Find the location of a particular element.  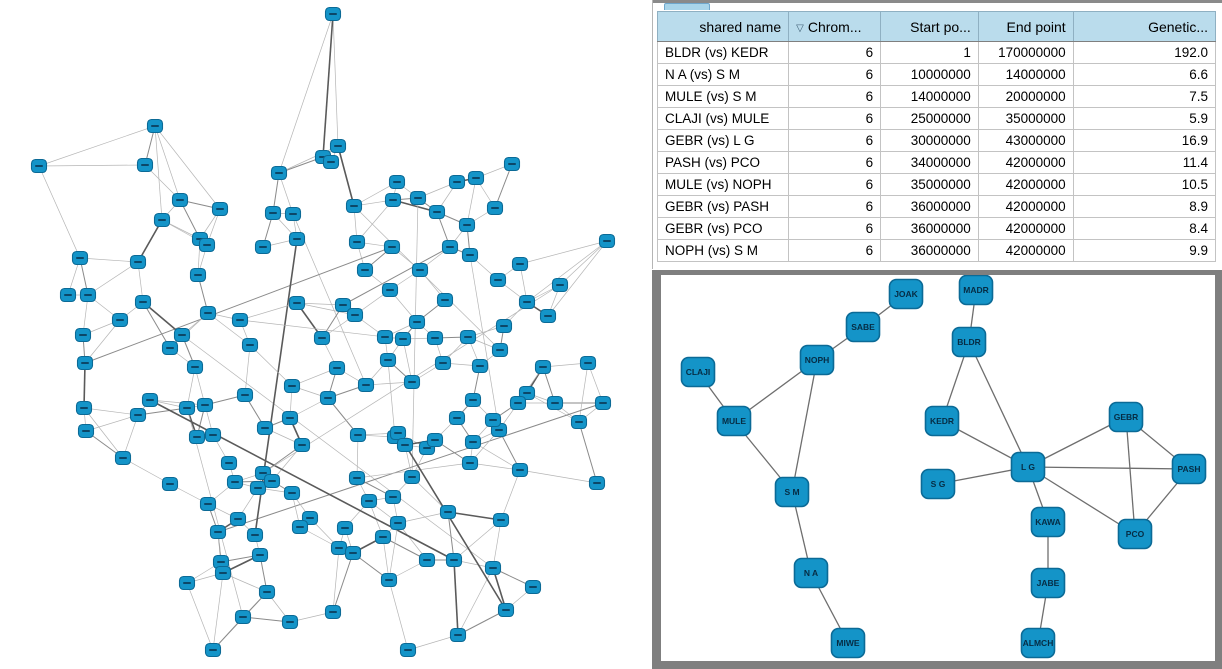

filter-icon: ▽ is located at coordinates (800, 28).